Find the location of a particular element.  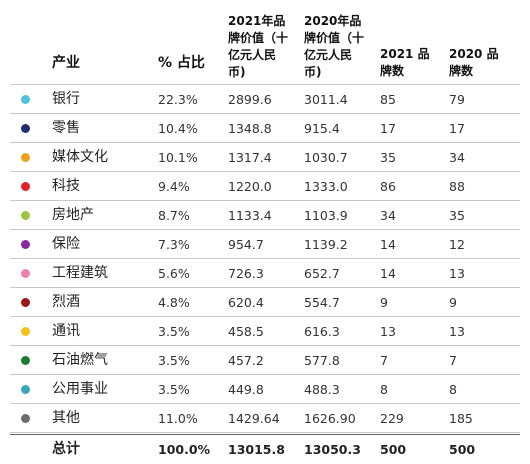

cell-c2020: 9 is located at coordinates (453, 302).